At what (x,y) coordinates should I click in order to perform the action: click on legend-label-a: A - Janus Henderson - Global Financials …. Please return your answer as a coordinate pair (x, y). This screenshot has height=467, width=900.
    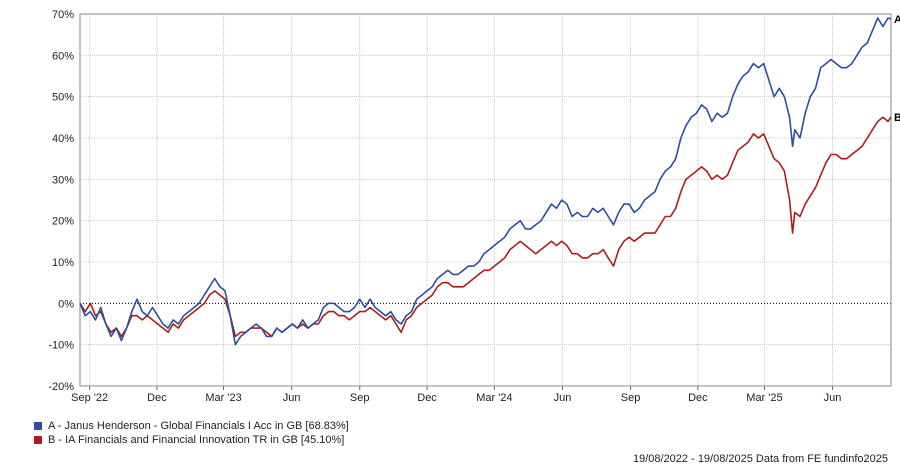
    Looking at the image, I should click on (198, 426).